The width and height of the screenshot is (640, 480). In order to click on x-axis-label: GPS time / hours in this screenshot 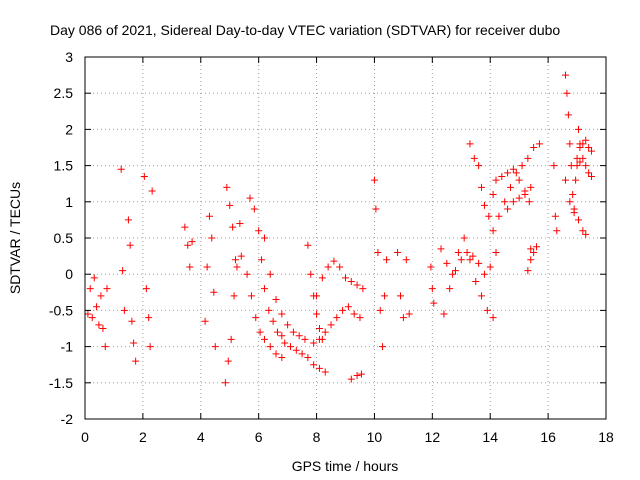, I will do `click(345, 466)`.